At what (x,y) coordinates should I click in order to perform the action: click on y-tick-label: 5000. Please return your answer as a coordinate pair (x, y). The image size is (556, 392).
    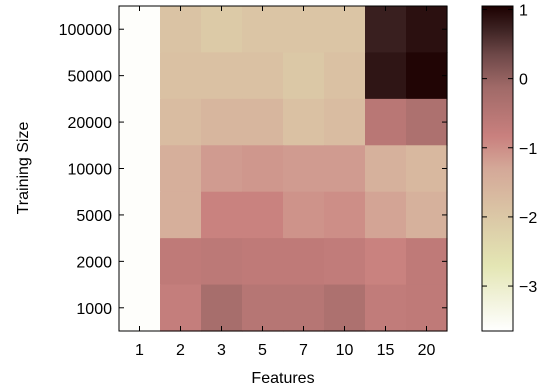
    Looking at the image, I should click on (94, 216).